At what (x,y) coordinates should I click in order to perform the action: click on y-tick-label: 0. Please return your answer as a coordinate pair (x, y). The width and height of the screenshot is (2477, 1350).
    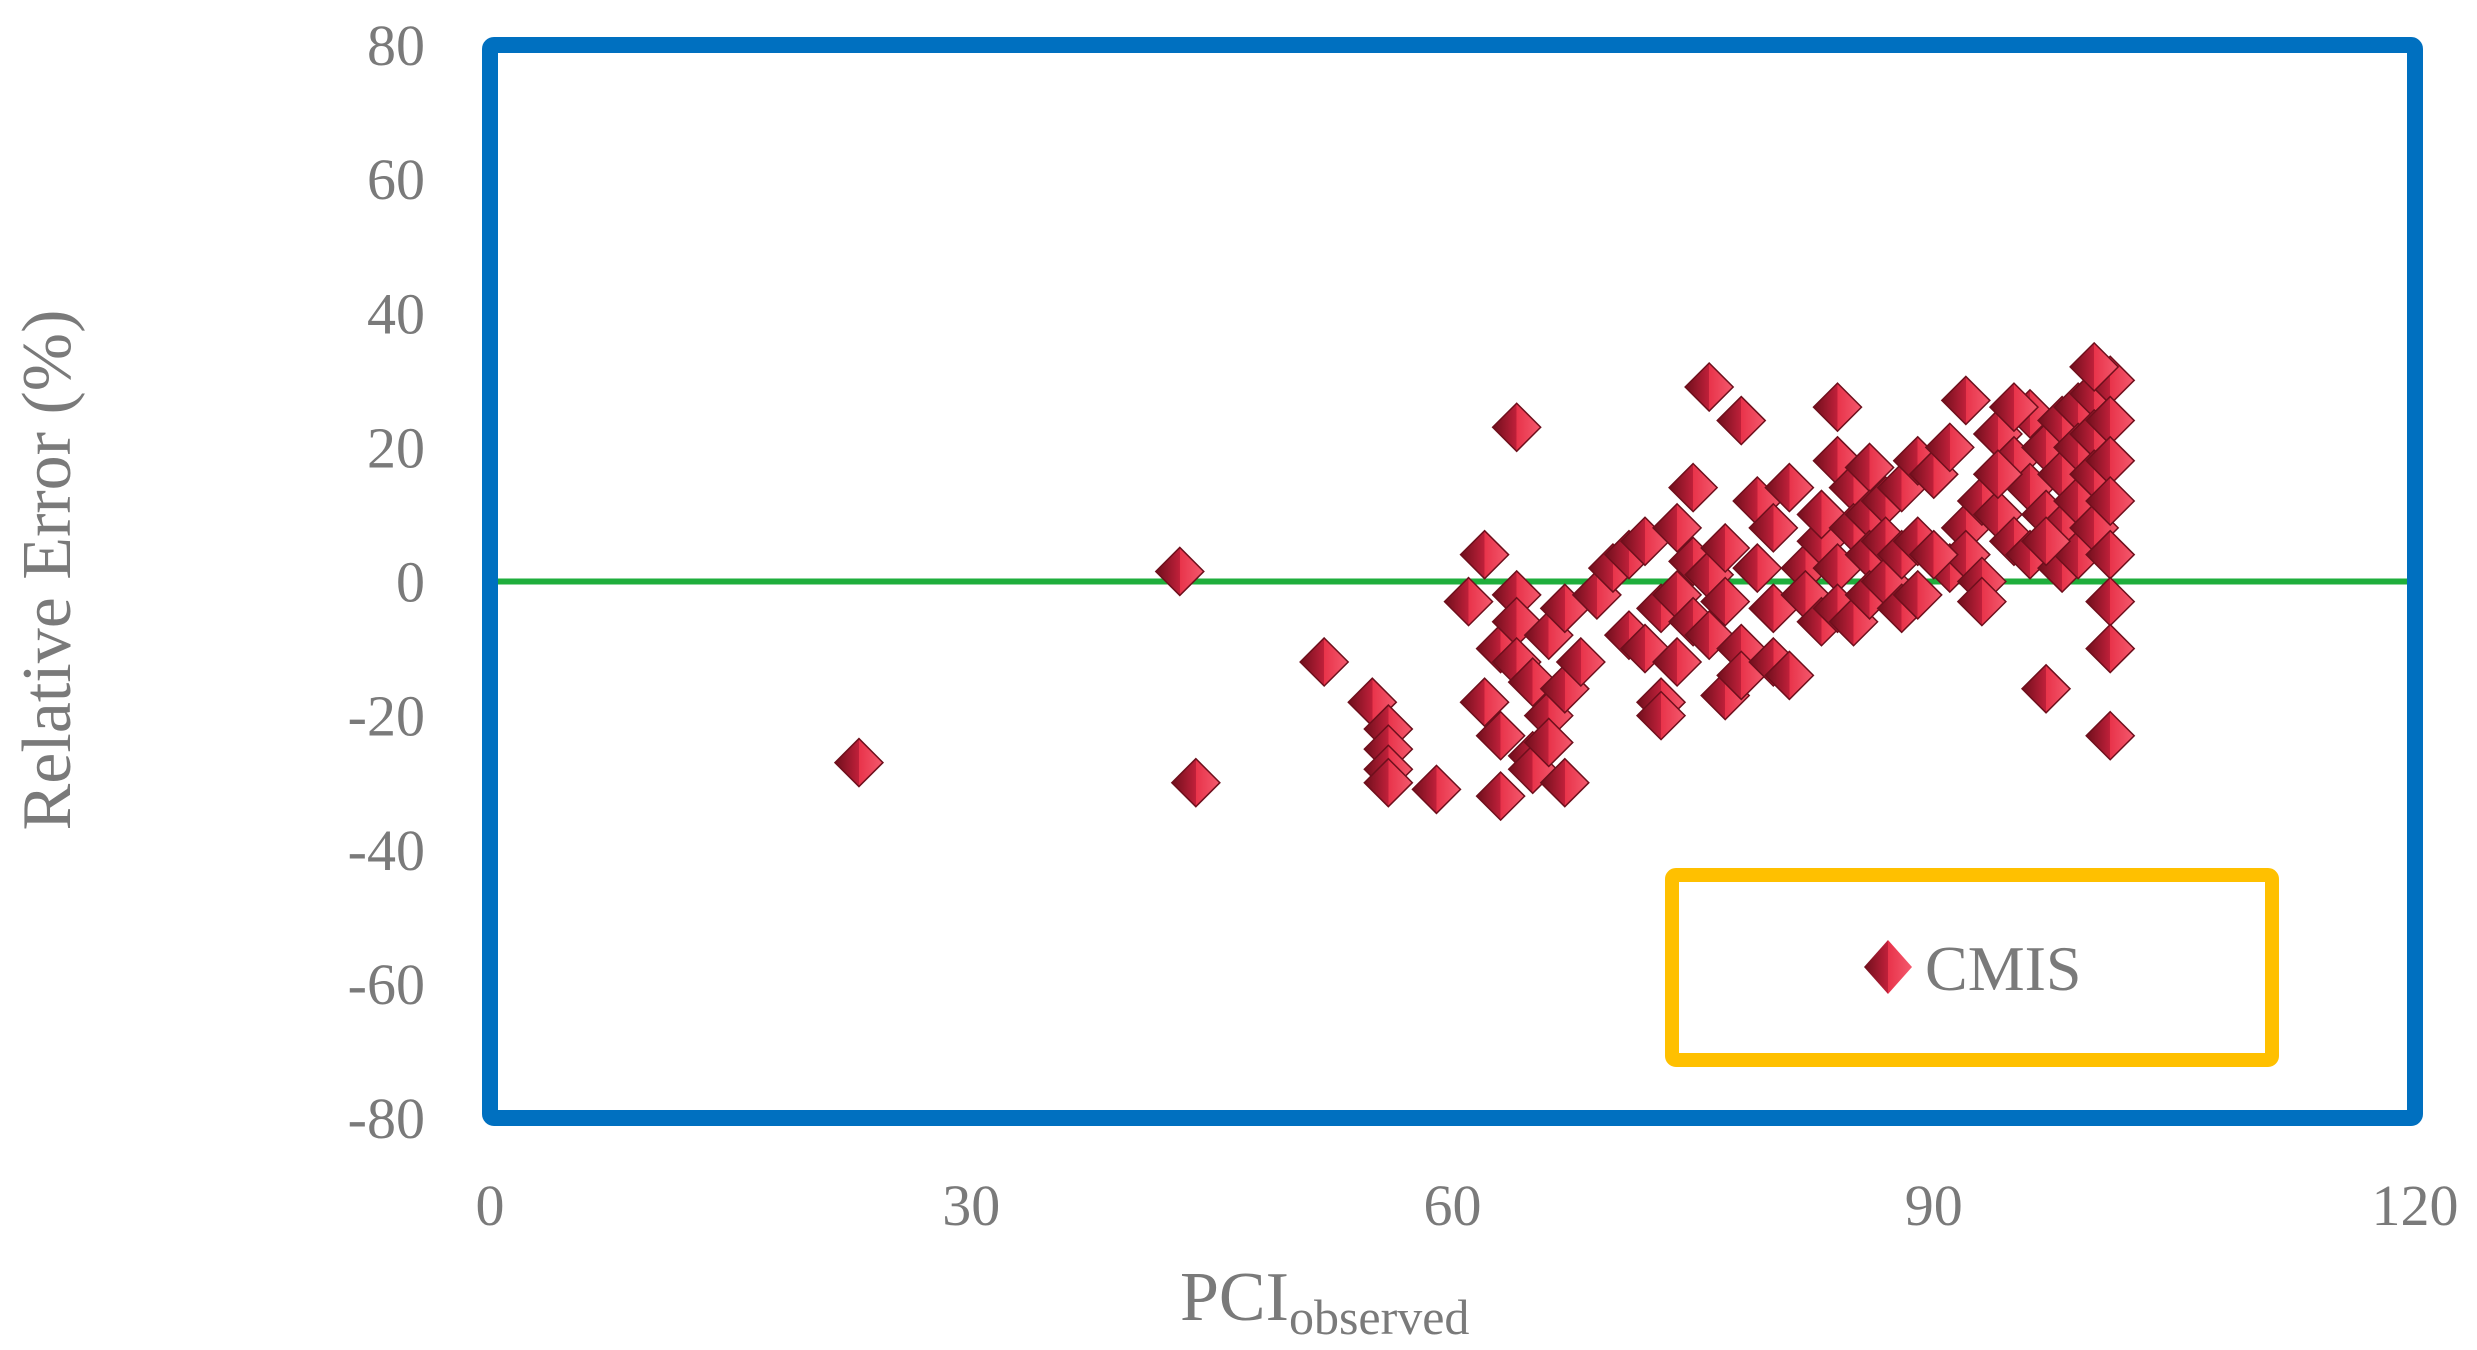
    Looking at the image, I should click on (410, 582).